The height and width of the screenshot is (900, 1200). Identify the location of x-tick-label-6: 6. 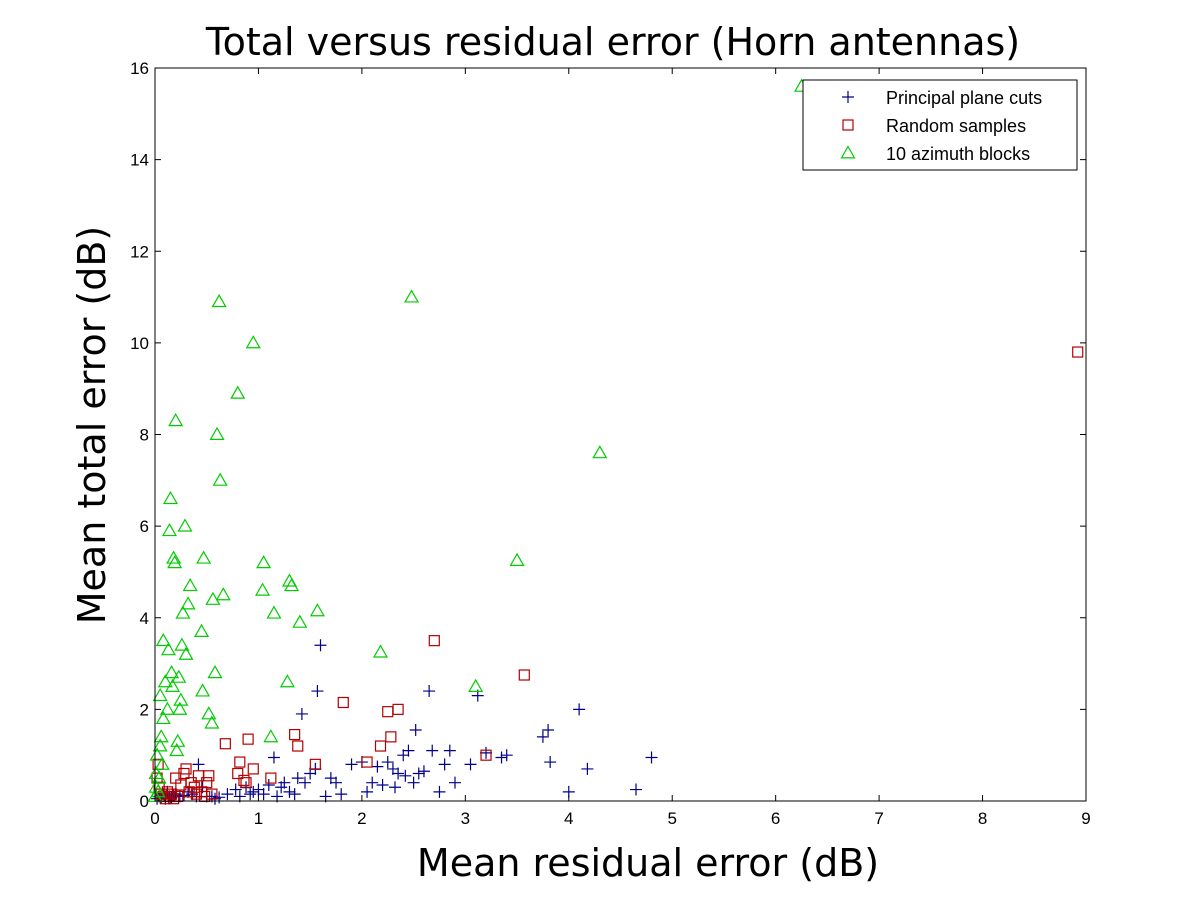
(775, 818).